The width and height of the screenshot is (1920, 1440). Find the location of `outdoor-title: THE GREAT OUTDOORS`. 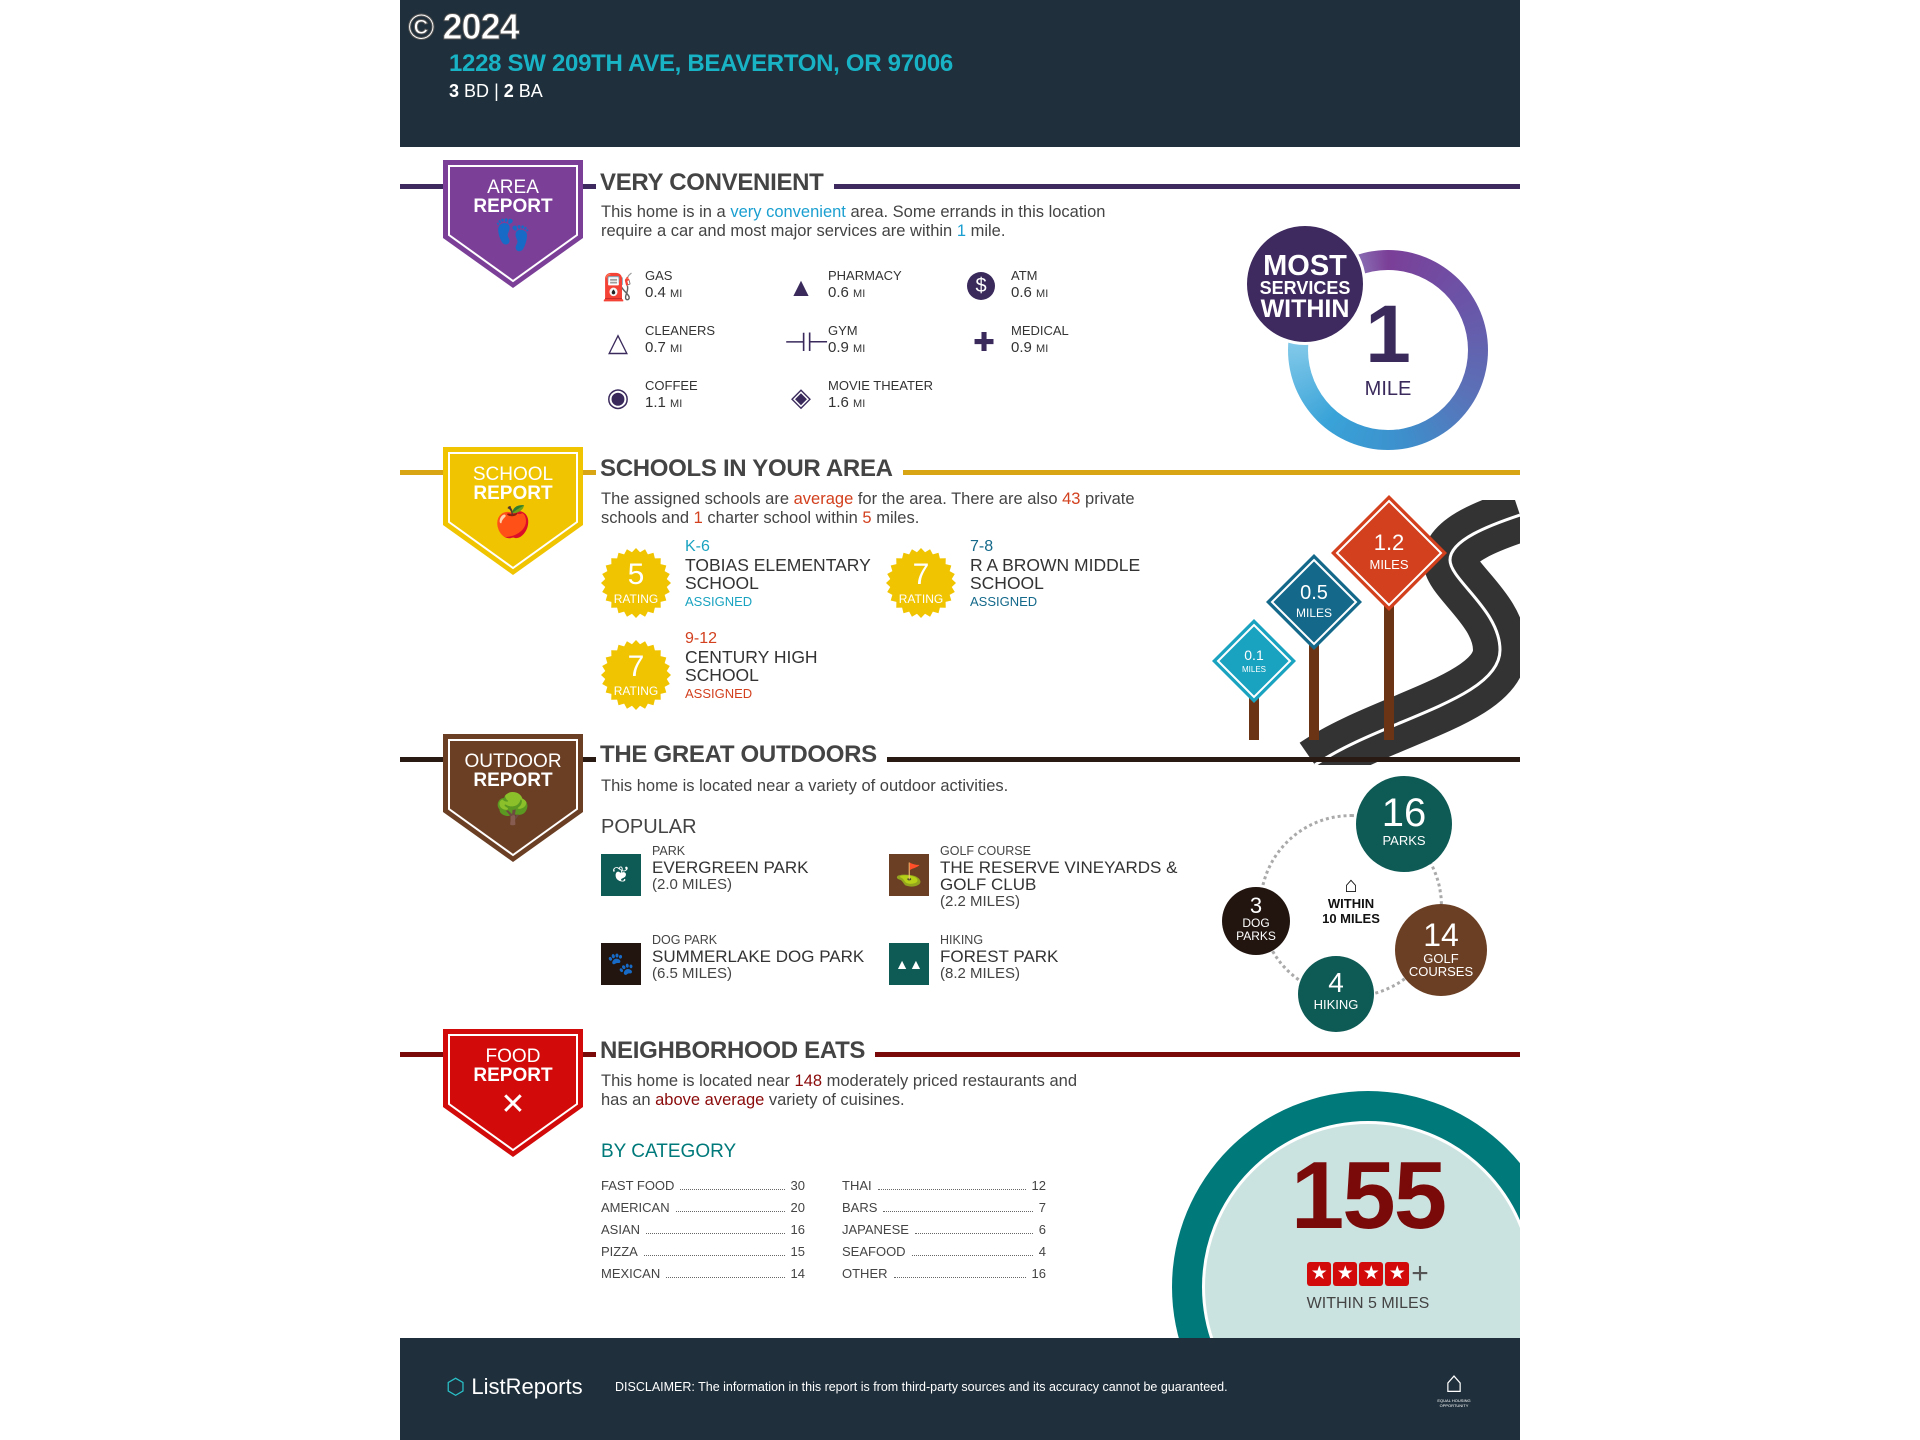

outdoor-title: THE GREAT OUTDOORS is located at coordinates (741, 755).